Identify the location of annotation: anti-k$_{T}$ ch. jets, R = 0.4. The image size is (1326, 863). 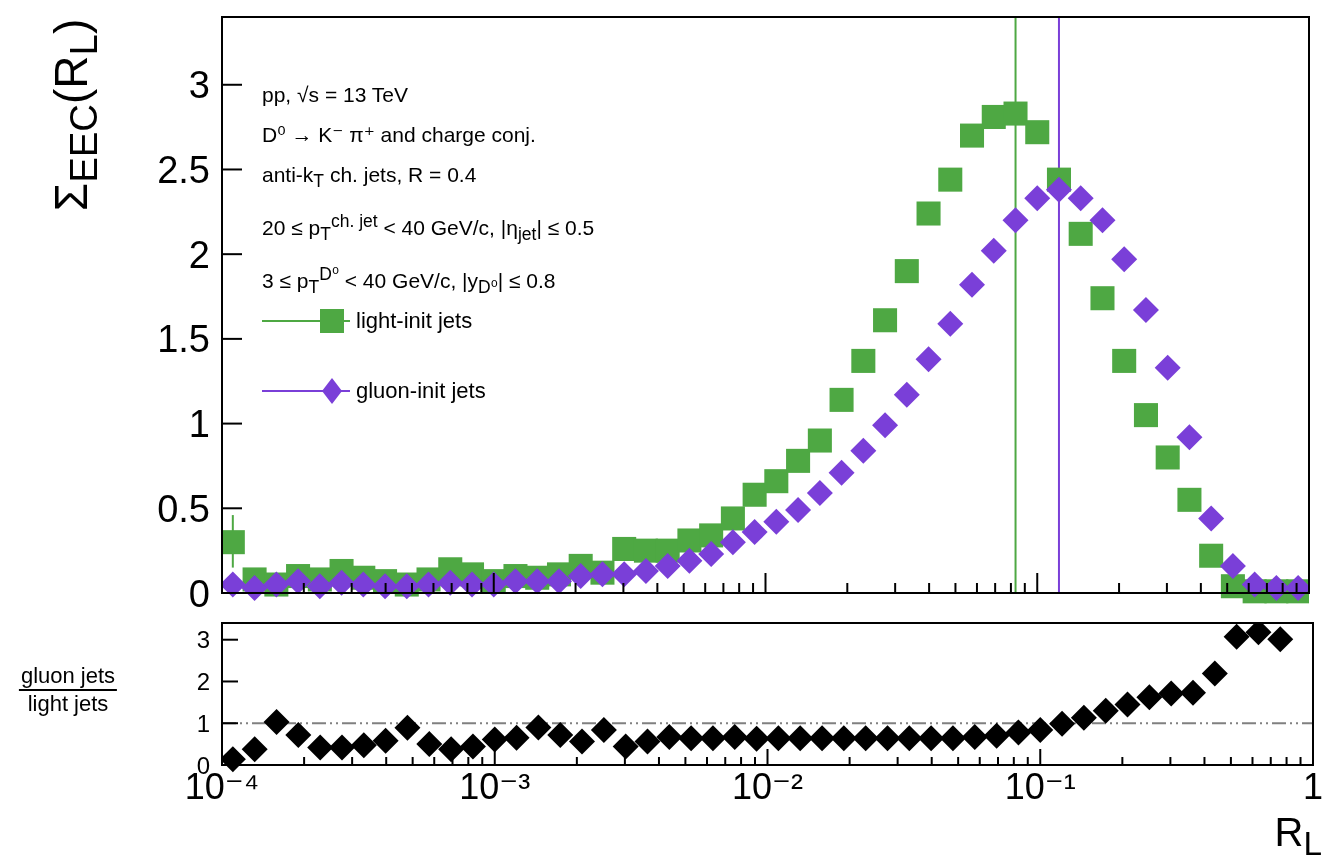
(370, 178).